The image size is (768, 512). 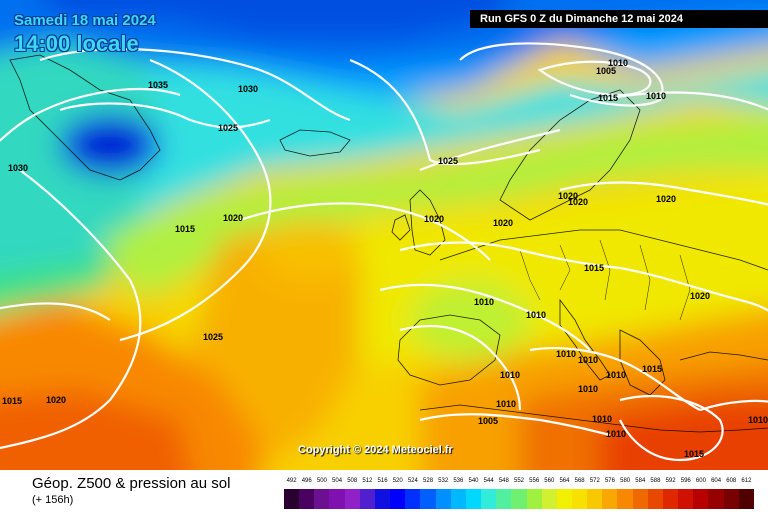 What do you see at coordinates (458, 481) in the screenshot?
I see `color-scale-tick: 536` at bounding box center [458, 481].